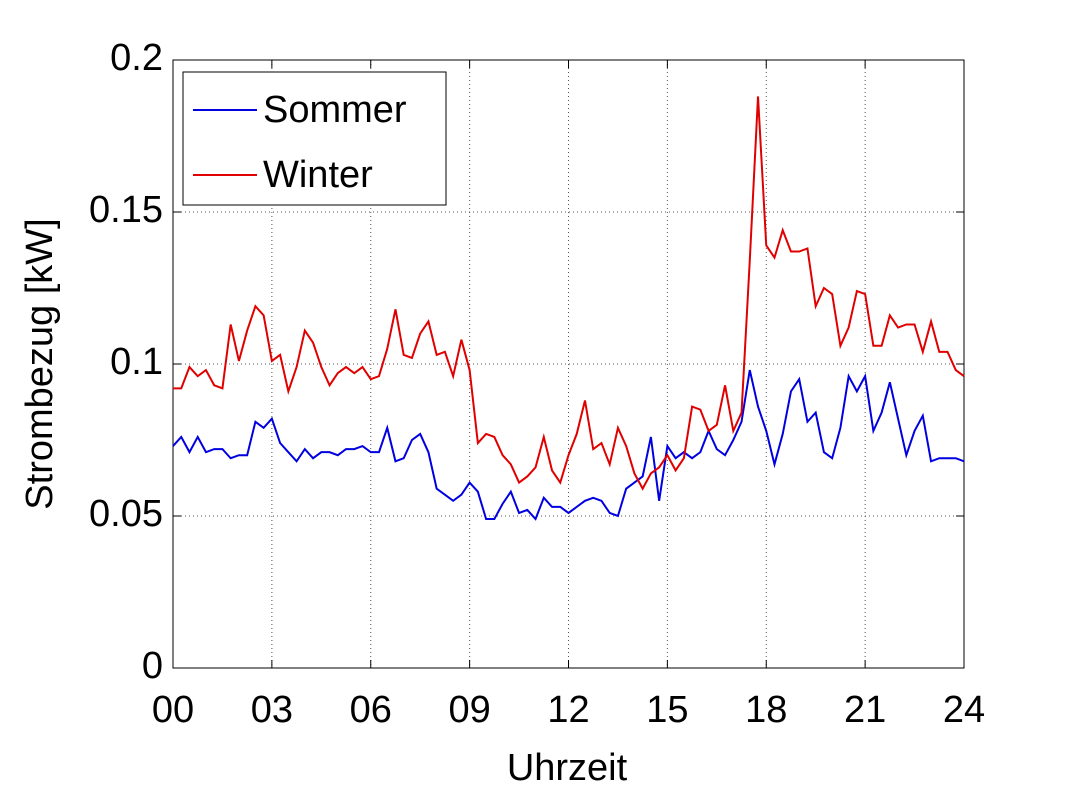 The image size is (1065, 799). I want to click on legend-label: Winter, so click(318, 175).